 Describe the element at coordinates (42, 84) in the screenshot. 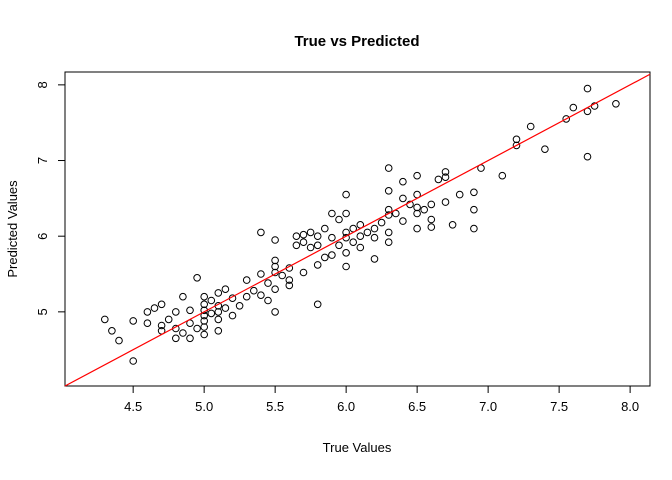

I see `y-tick-label: 8` at that location.